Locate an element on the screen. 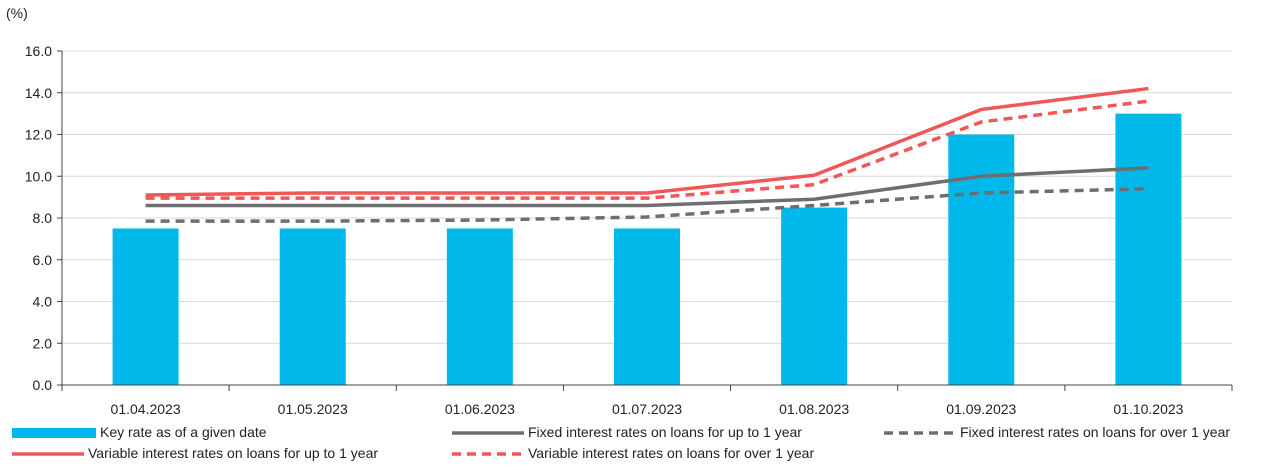 The image size is (1266, 470). y-tick-label: 6.0 is located at coordinates (43, 260).